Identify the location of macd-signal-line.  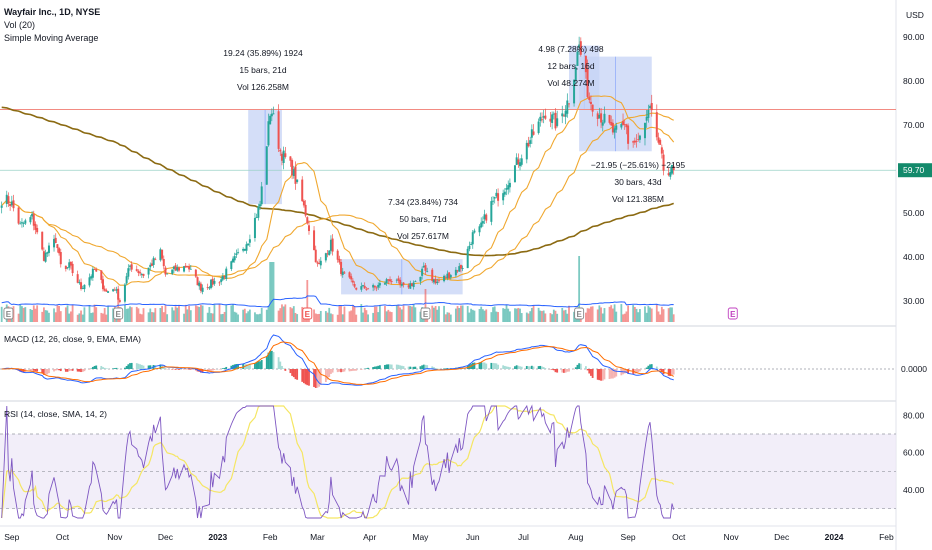
(337, 363).